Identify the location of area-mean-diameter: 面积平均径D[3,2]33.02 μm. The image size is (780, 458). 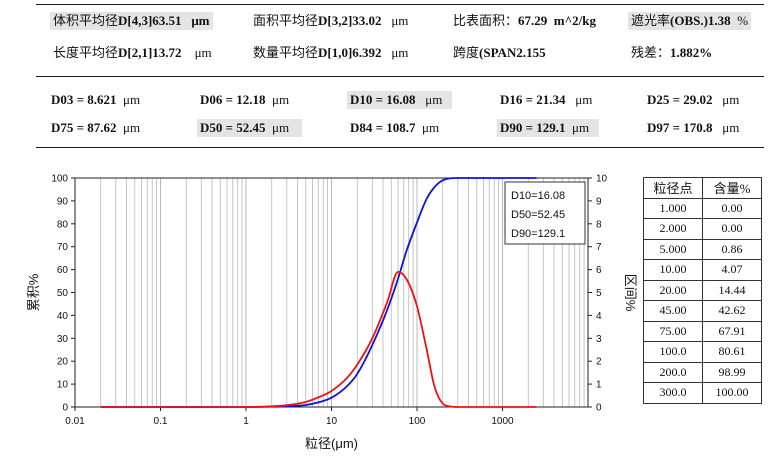
(331, 20).